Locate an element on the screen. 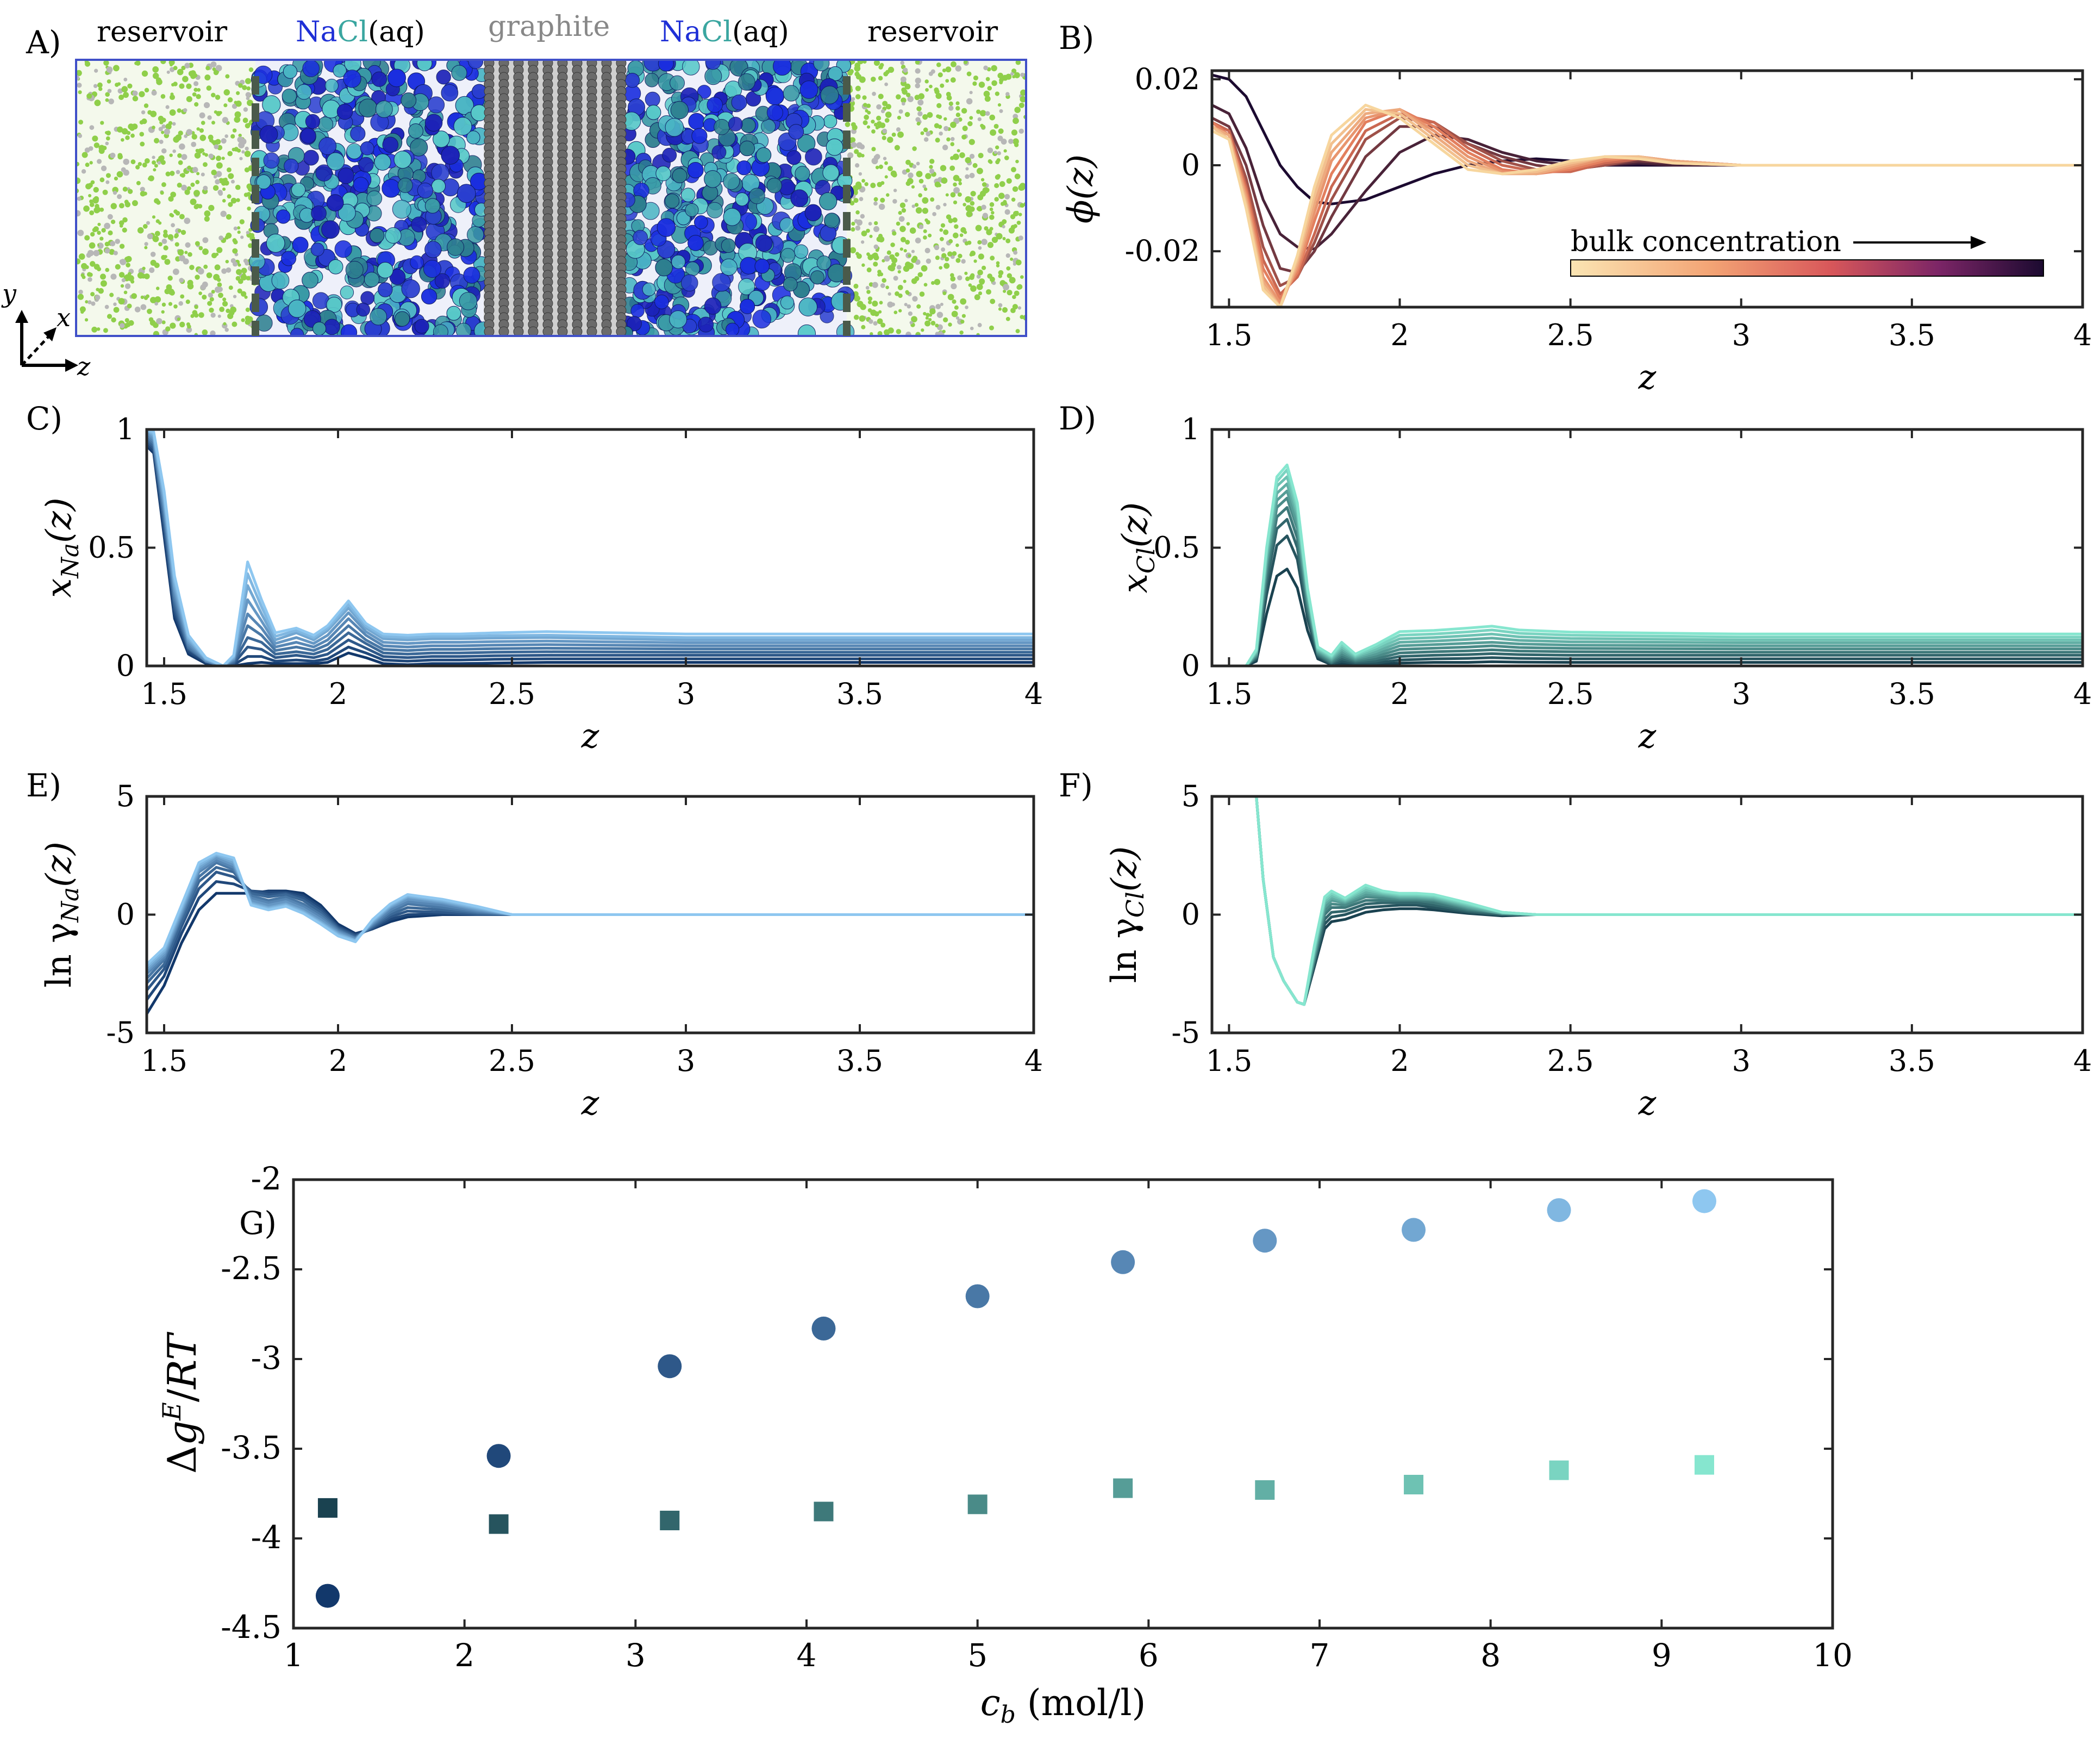 The image size is (2100, 1745). x-tick-label: 1.5 is located at coordinates (164, 1061).